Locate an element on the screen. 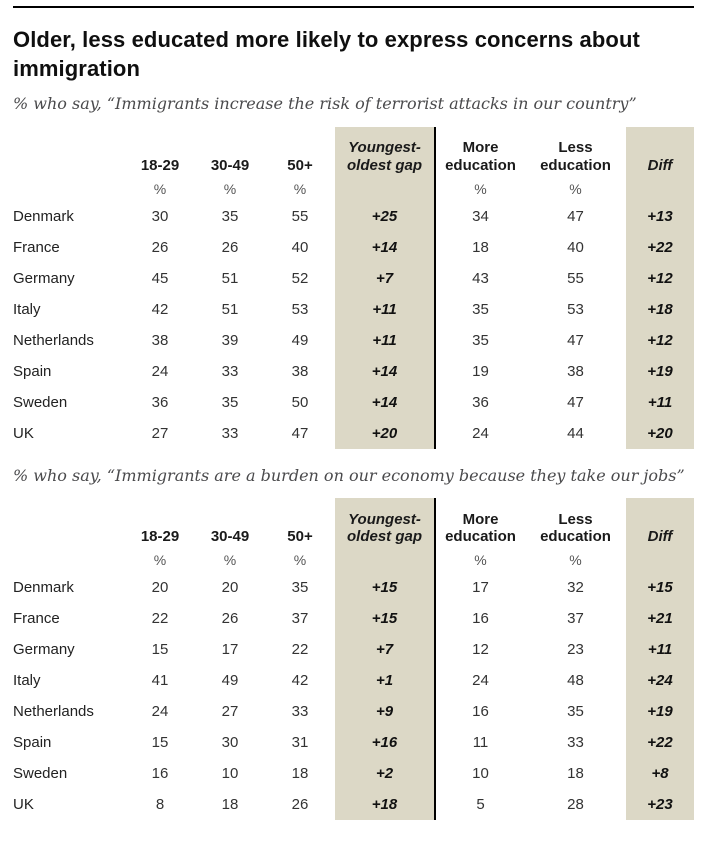 This screenshot has width=707, height=864. table-row: Italy 41 49 42 +1 24 48 +24 is located at coordinates (353, 681).